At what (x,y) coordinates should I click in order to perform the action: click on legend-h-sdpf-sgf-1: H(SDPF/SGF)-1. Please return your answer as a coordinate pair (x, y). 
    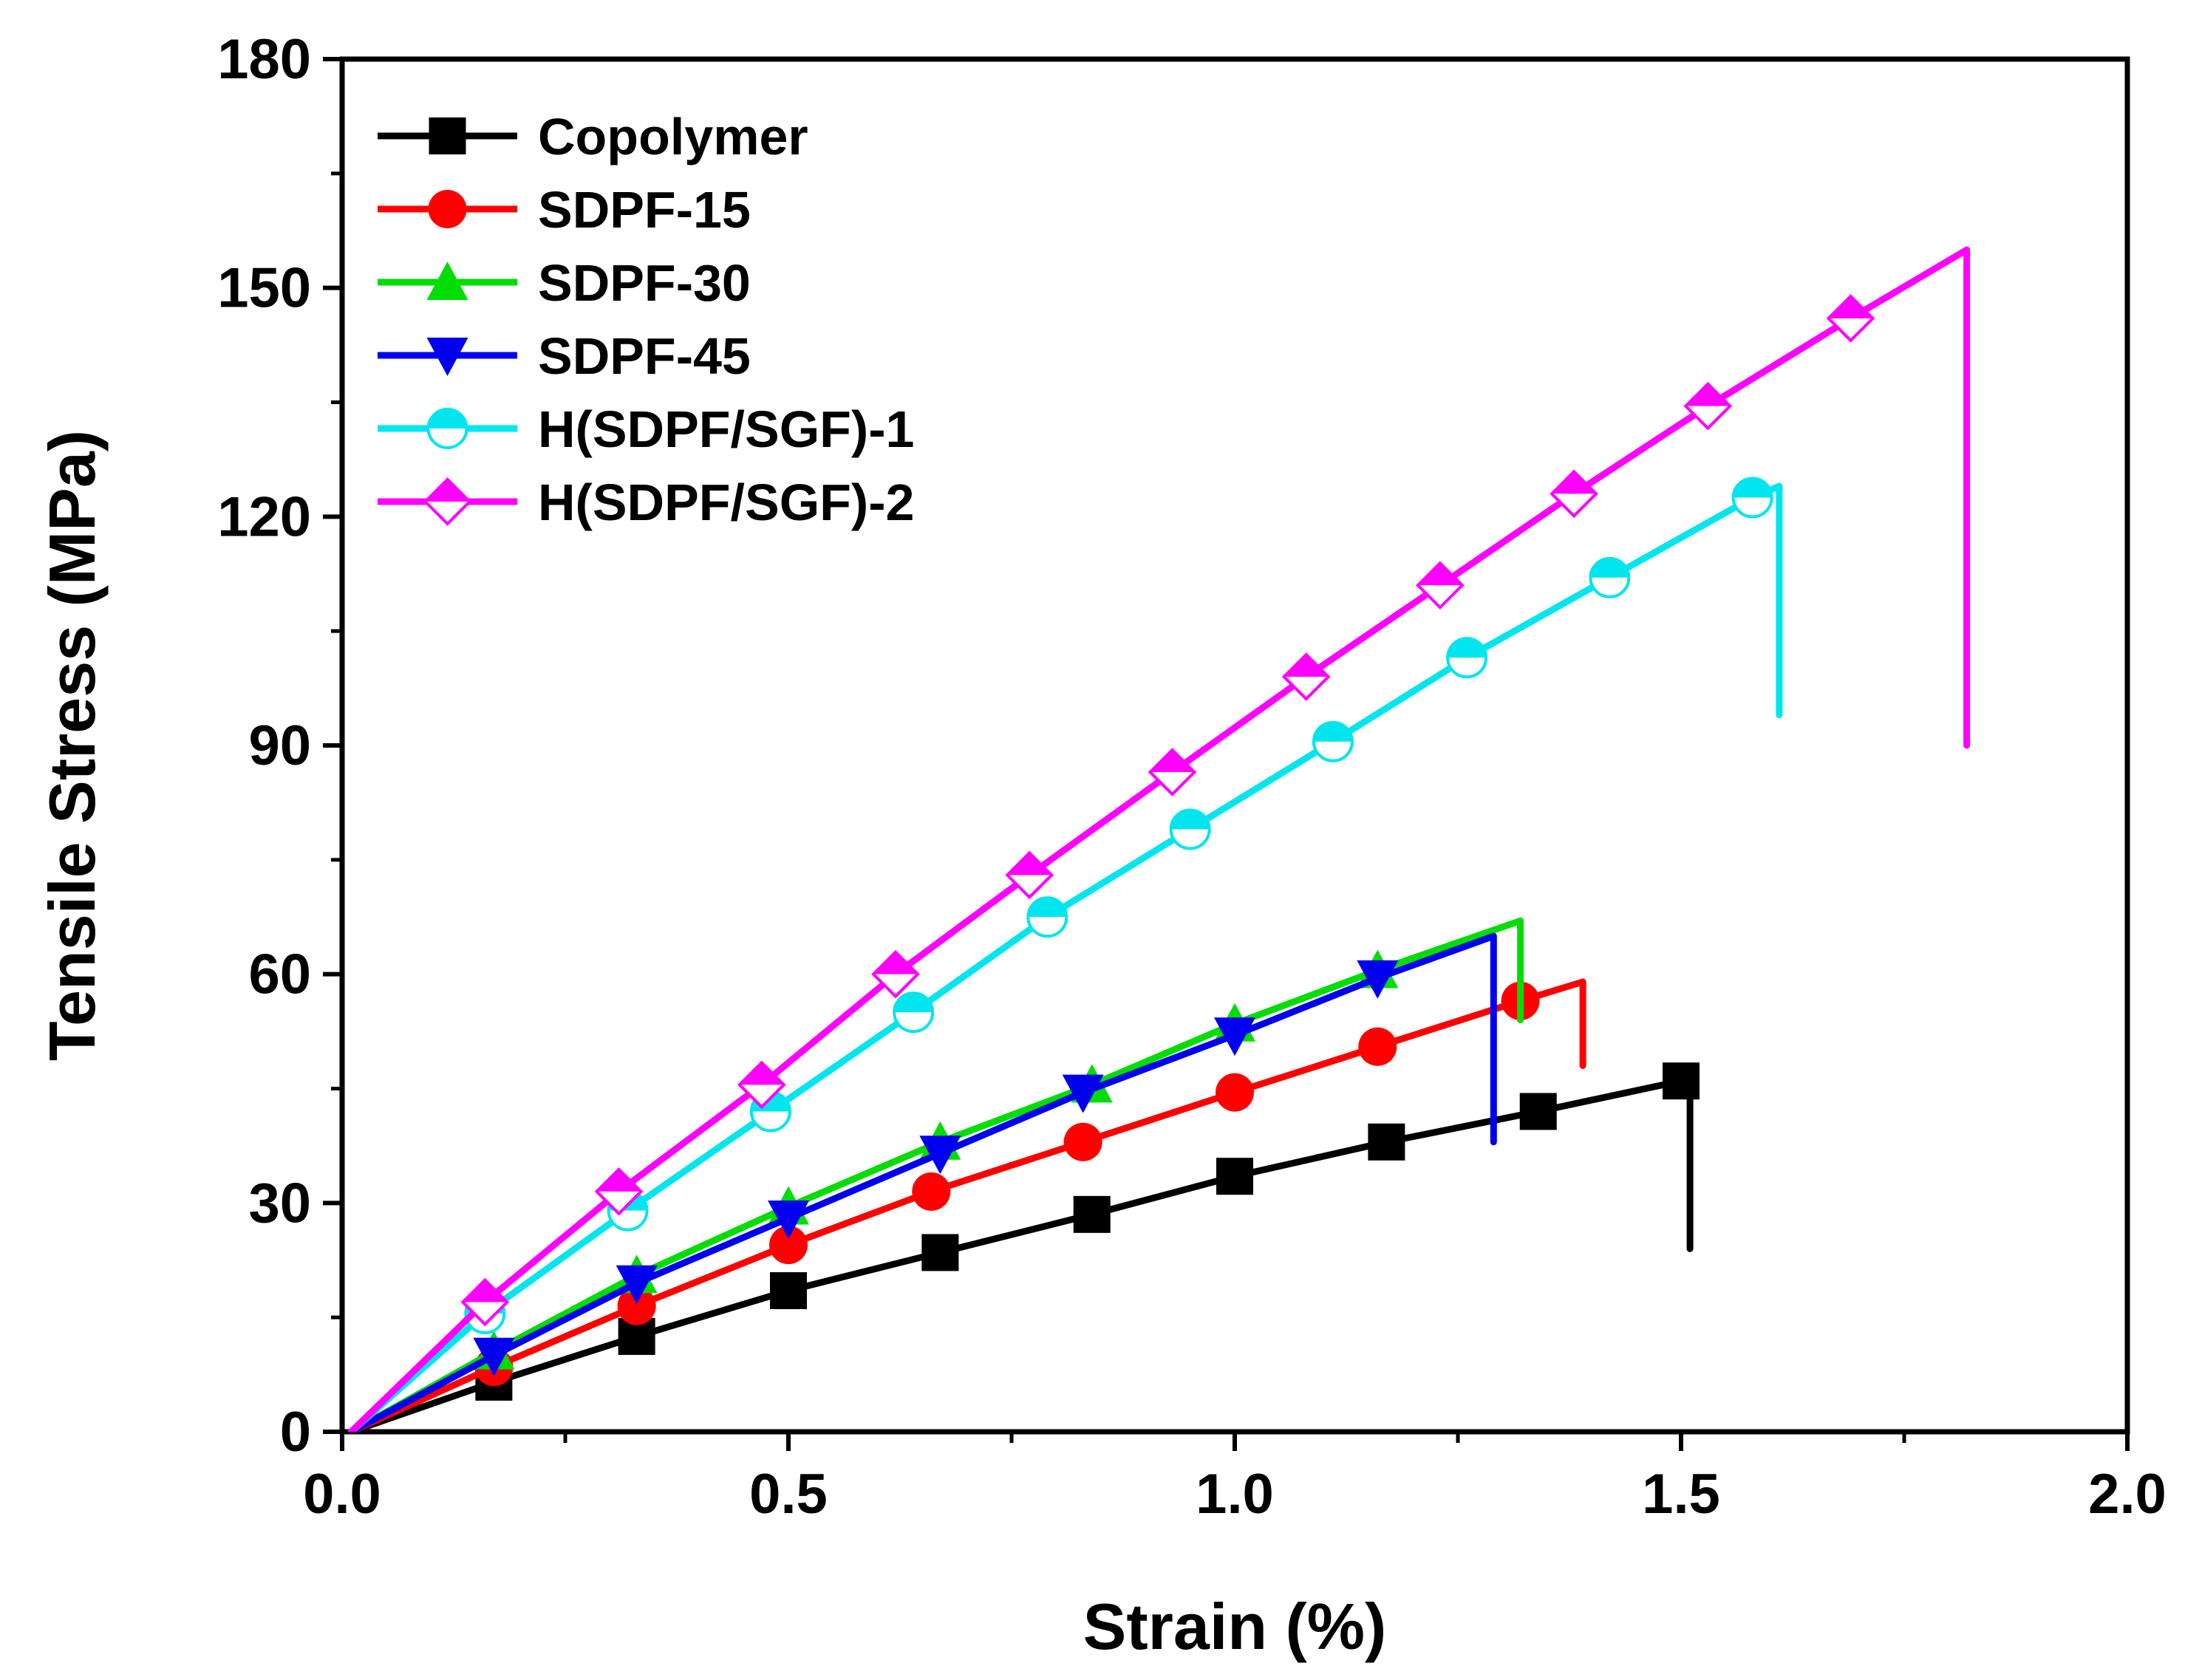
    Looking at the image, I should click on (646, 429).